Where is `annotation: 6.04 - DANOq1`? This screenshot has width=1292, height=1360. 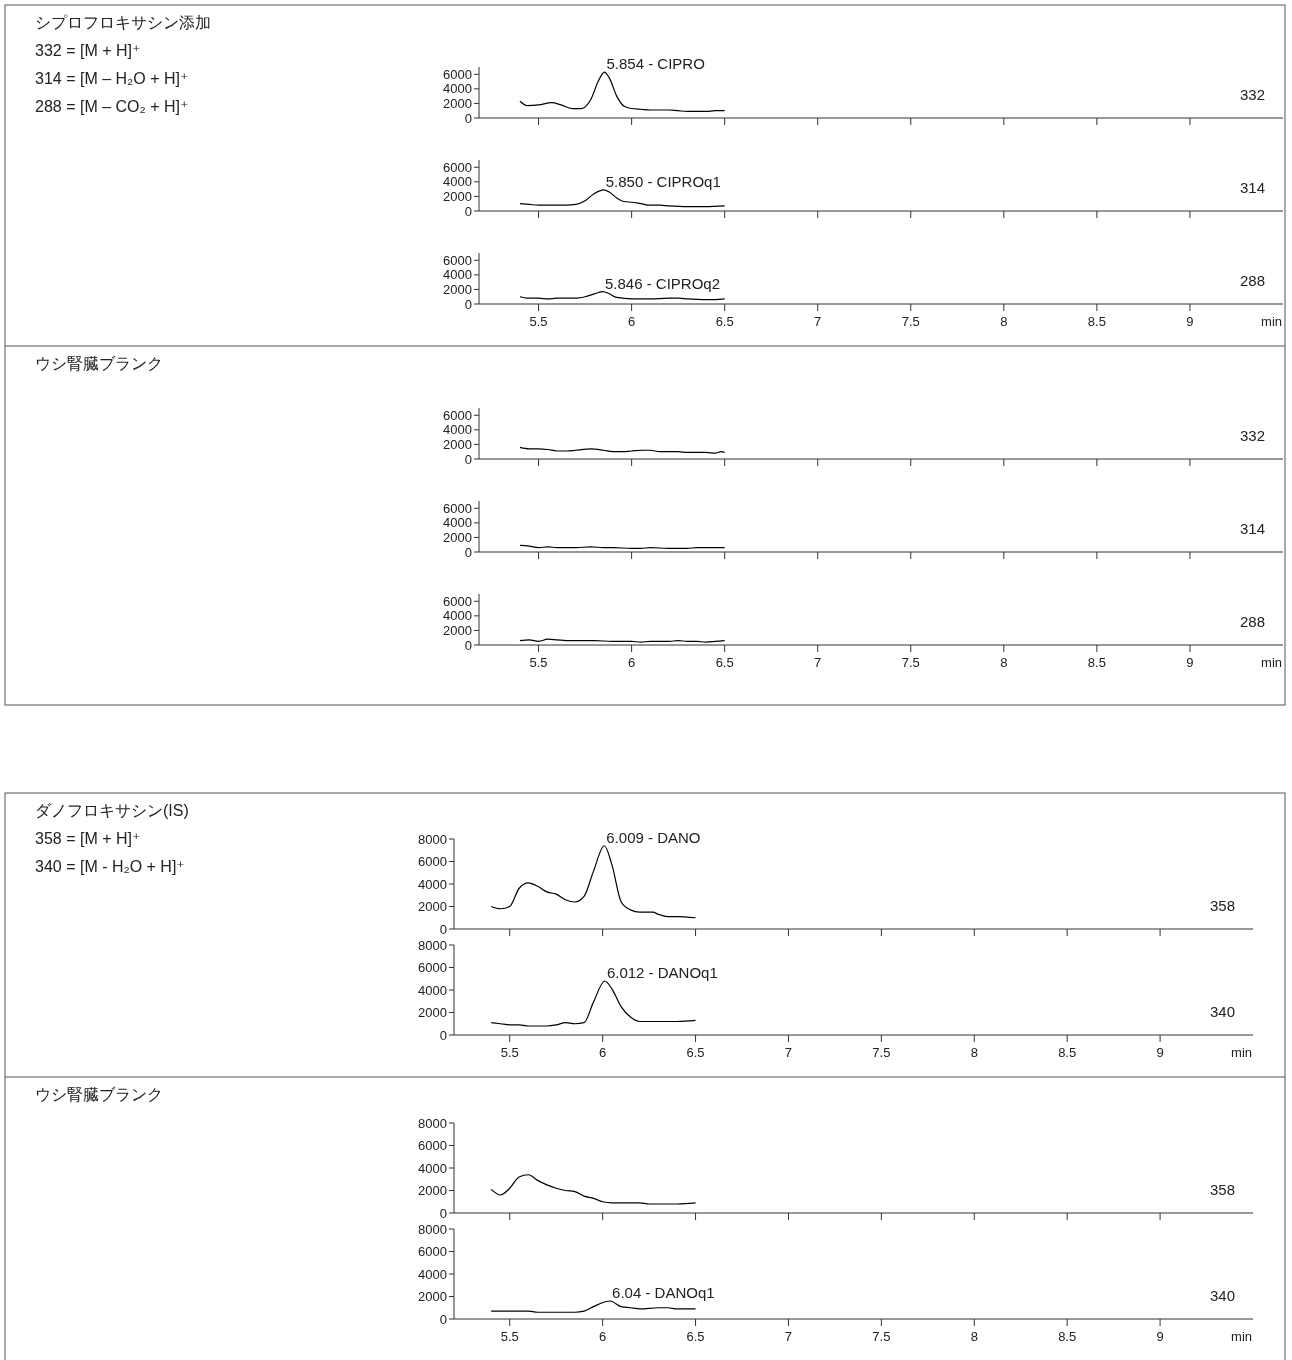
annotation: 6.04 - DANOq1 is located at coordinates (663, 1292).